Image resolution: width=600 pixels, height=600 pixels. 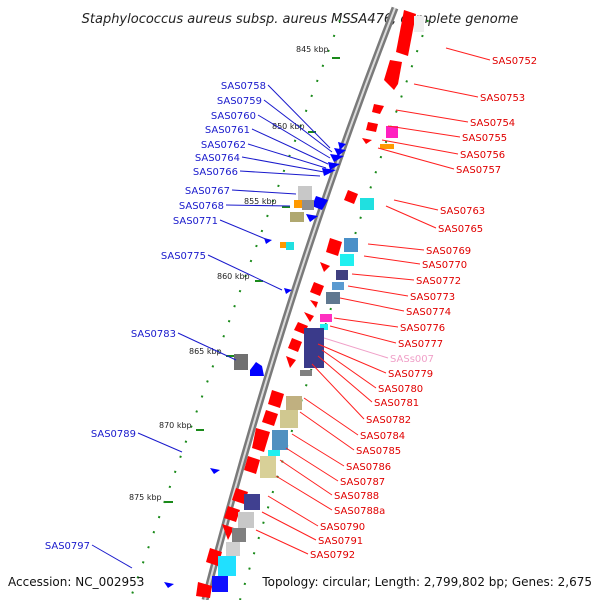 I want to click on gene-block-navy, so click(x=252, y=502).